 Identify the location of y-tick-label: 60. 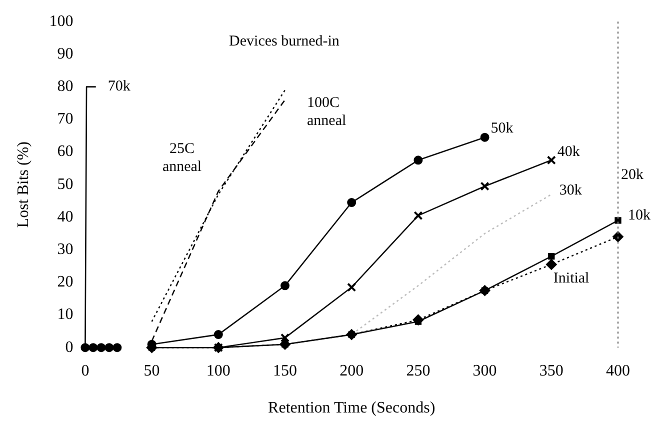
(65, 151).